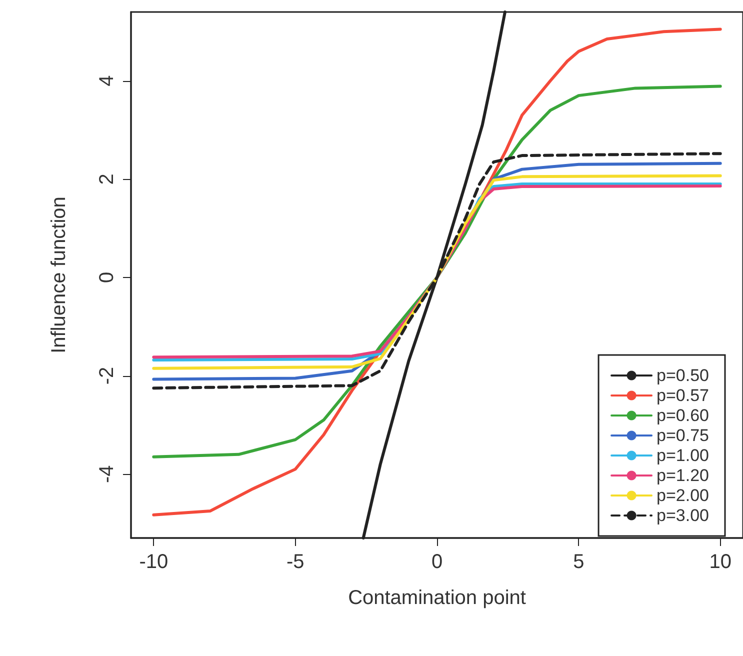 The image size is (743, 656). I want to click on y-tick-label: 4, so click(107, 80).